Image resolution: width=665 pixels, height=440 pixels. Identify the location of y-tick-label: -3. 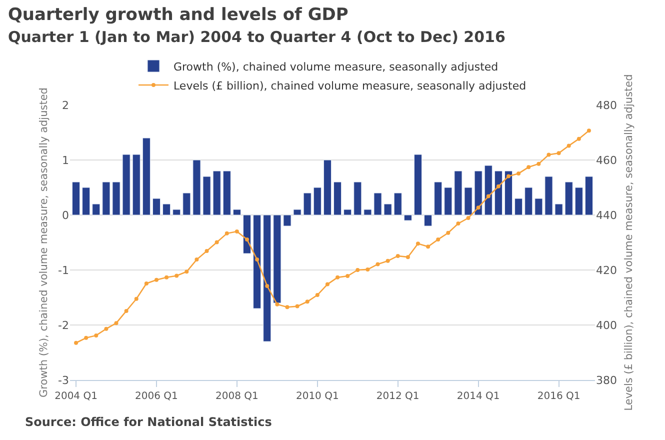
(63, 380).